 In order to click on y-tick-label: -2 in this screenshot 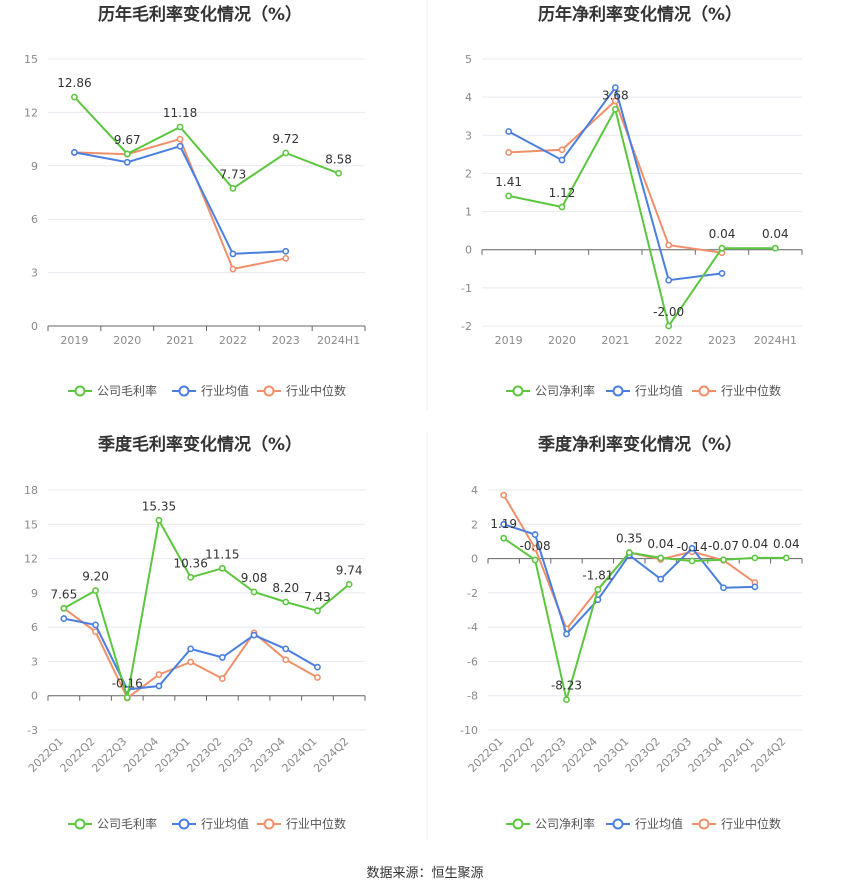, I will do `click(472, 593)`.